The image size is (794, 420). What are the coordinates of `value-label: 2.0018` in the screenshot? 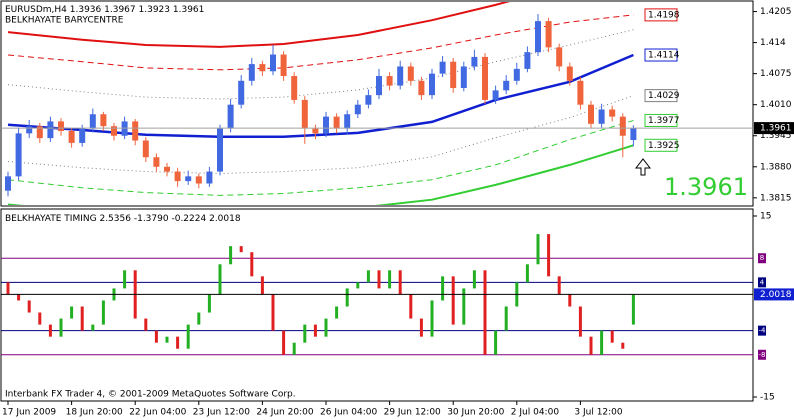 It's located at (776, 295).